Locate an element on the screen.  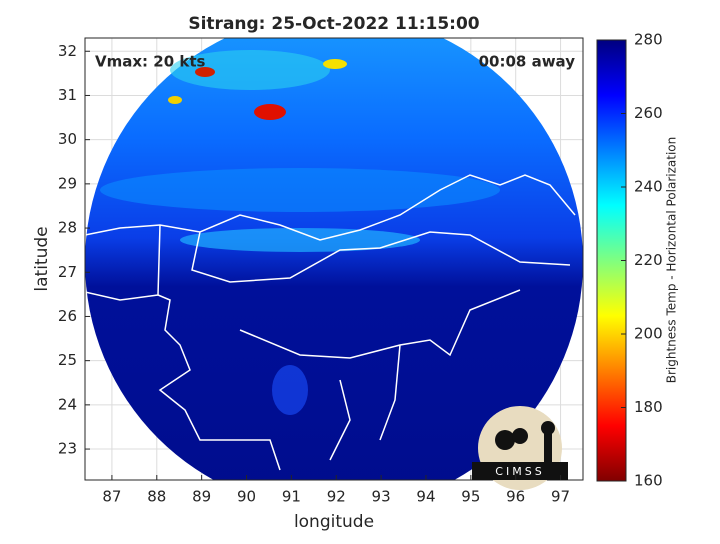
x-tick-label: 91 is located at coordinates (291, 497).